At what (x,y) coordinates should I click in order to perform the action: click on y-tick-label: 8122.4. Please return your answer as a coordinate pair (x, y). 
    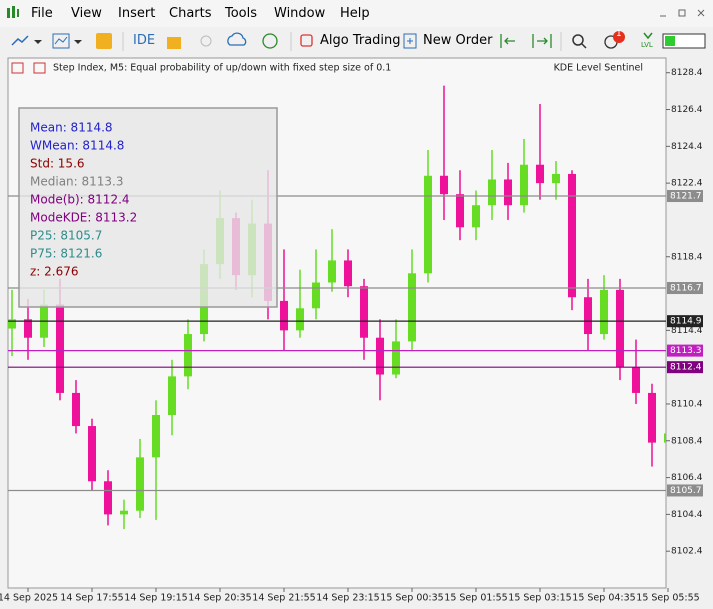
    Looking at the image, I should click on (687, 184).